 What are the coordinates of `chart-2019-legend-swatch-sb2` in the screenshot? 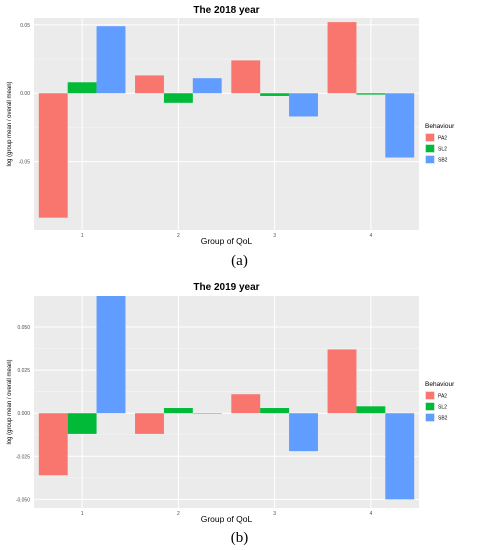 It's located at (430, 417).